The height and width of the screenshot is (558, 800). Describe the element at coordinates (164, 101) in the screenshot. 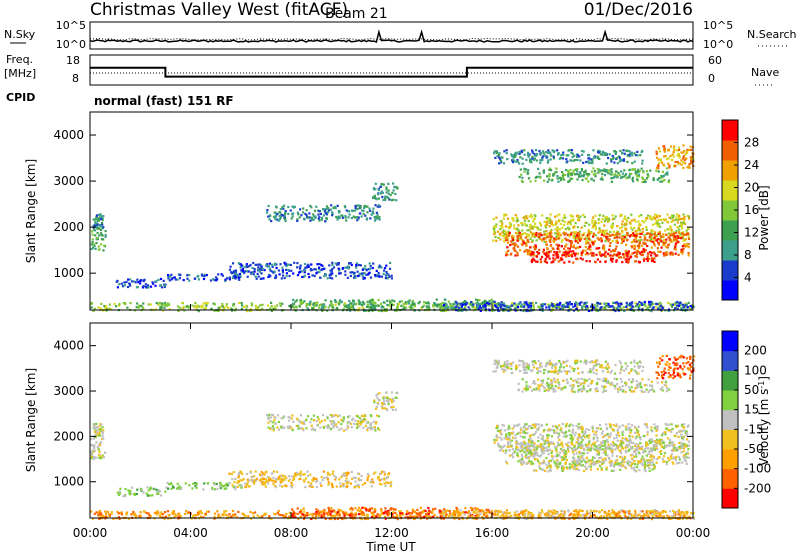

I see `cpid-value: normal (fast) 151 RF` at that location.